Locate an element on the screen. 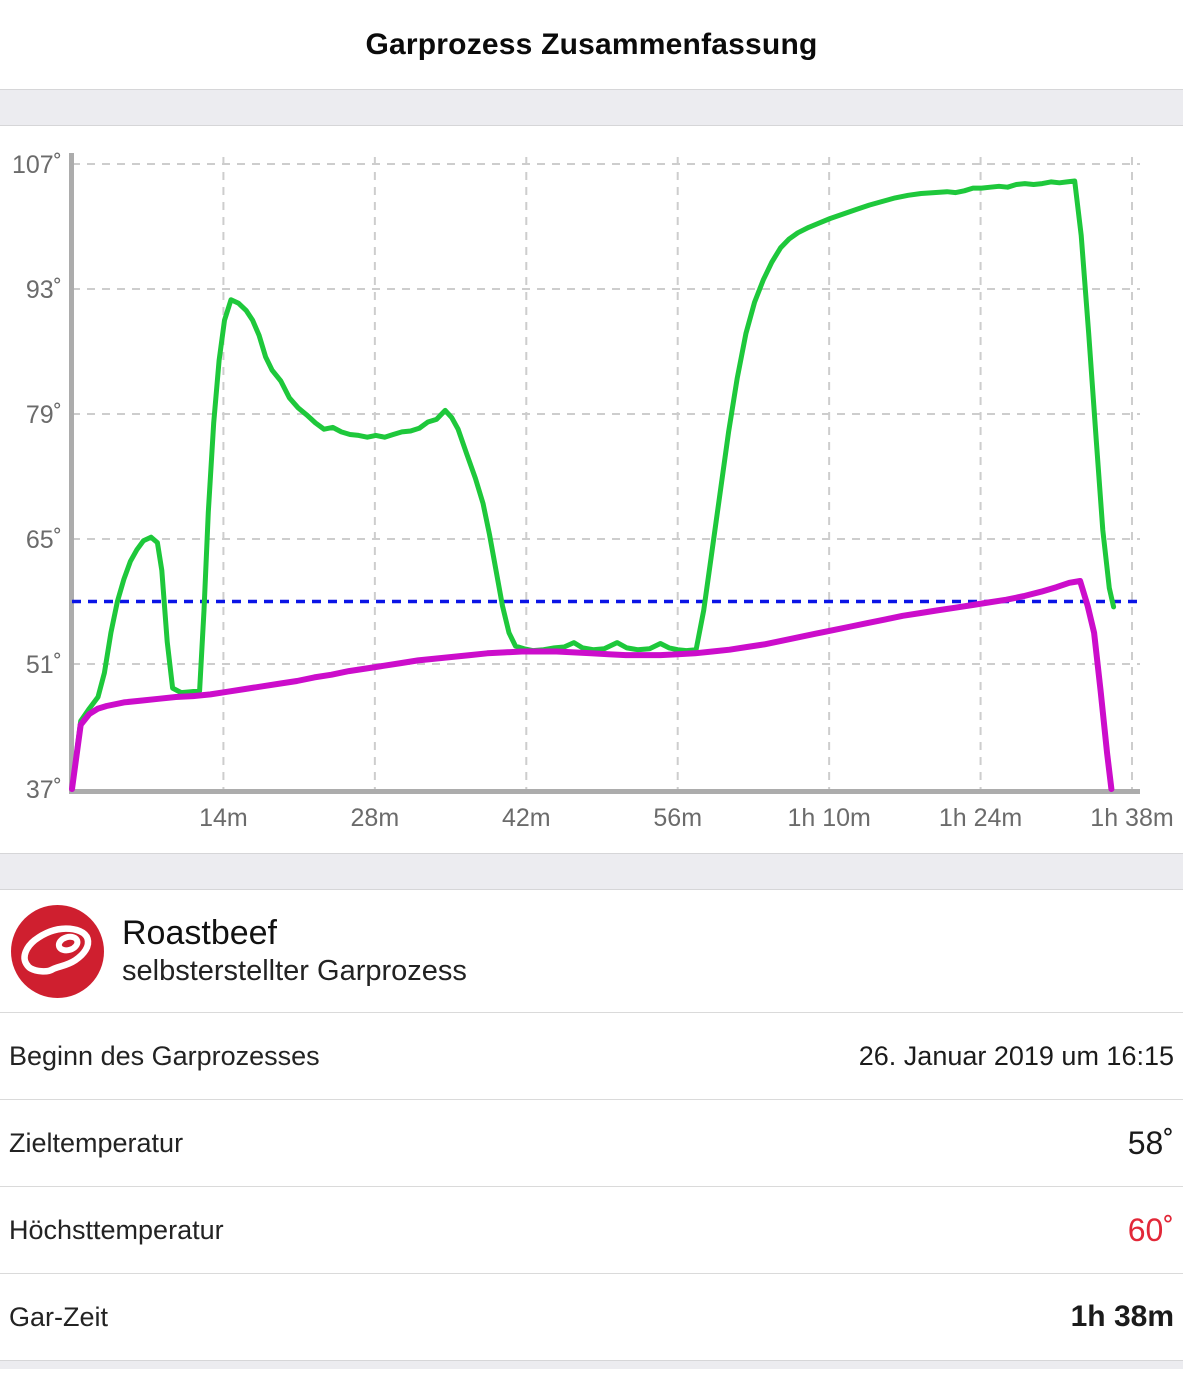  page-title: Garprozess Zusammenfassung is located at coordinates (591, 44).